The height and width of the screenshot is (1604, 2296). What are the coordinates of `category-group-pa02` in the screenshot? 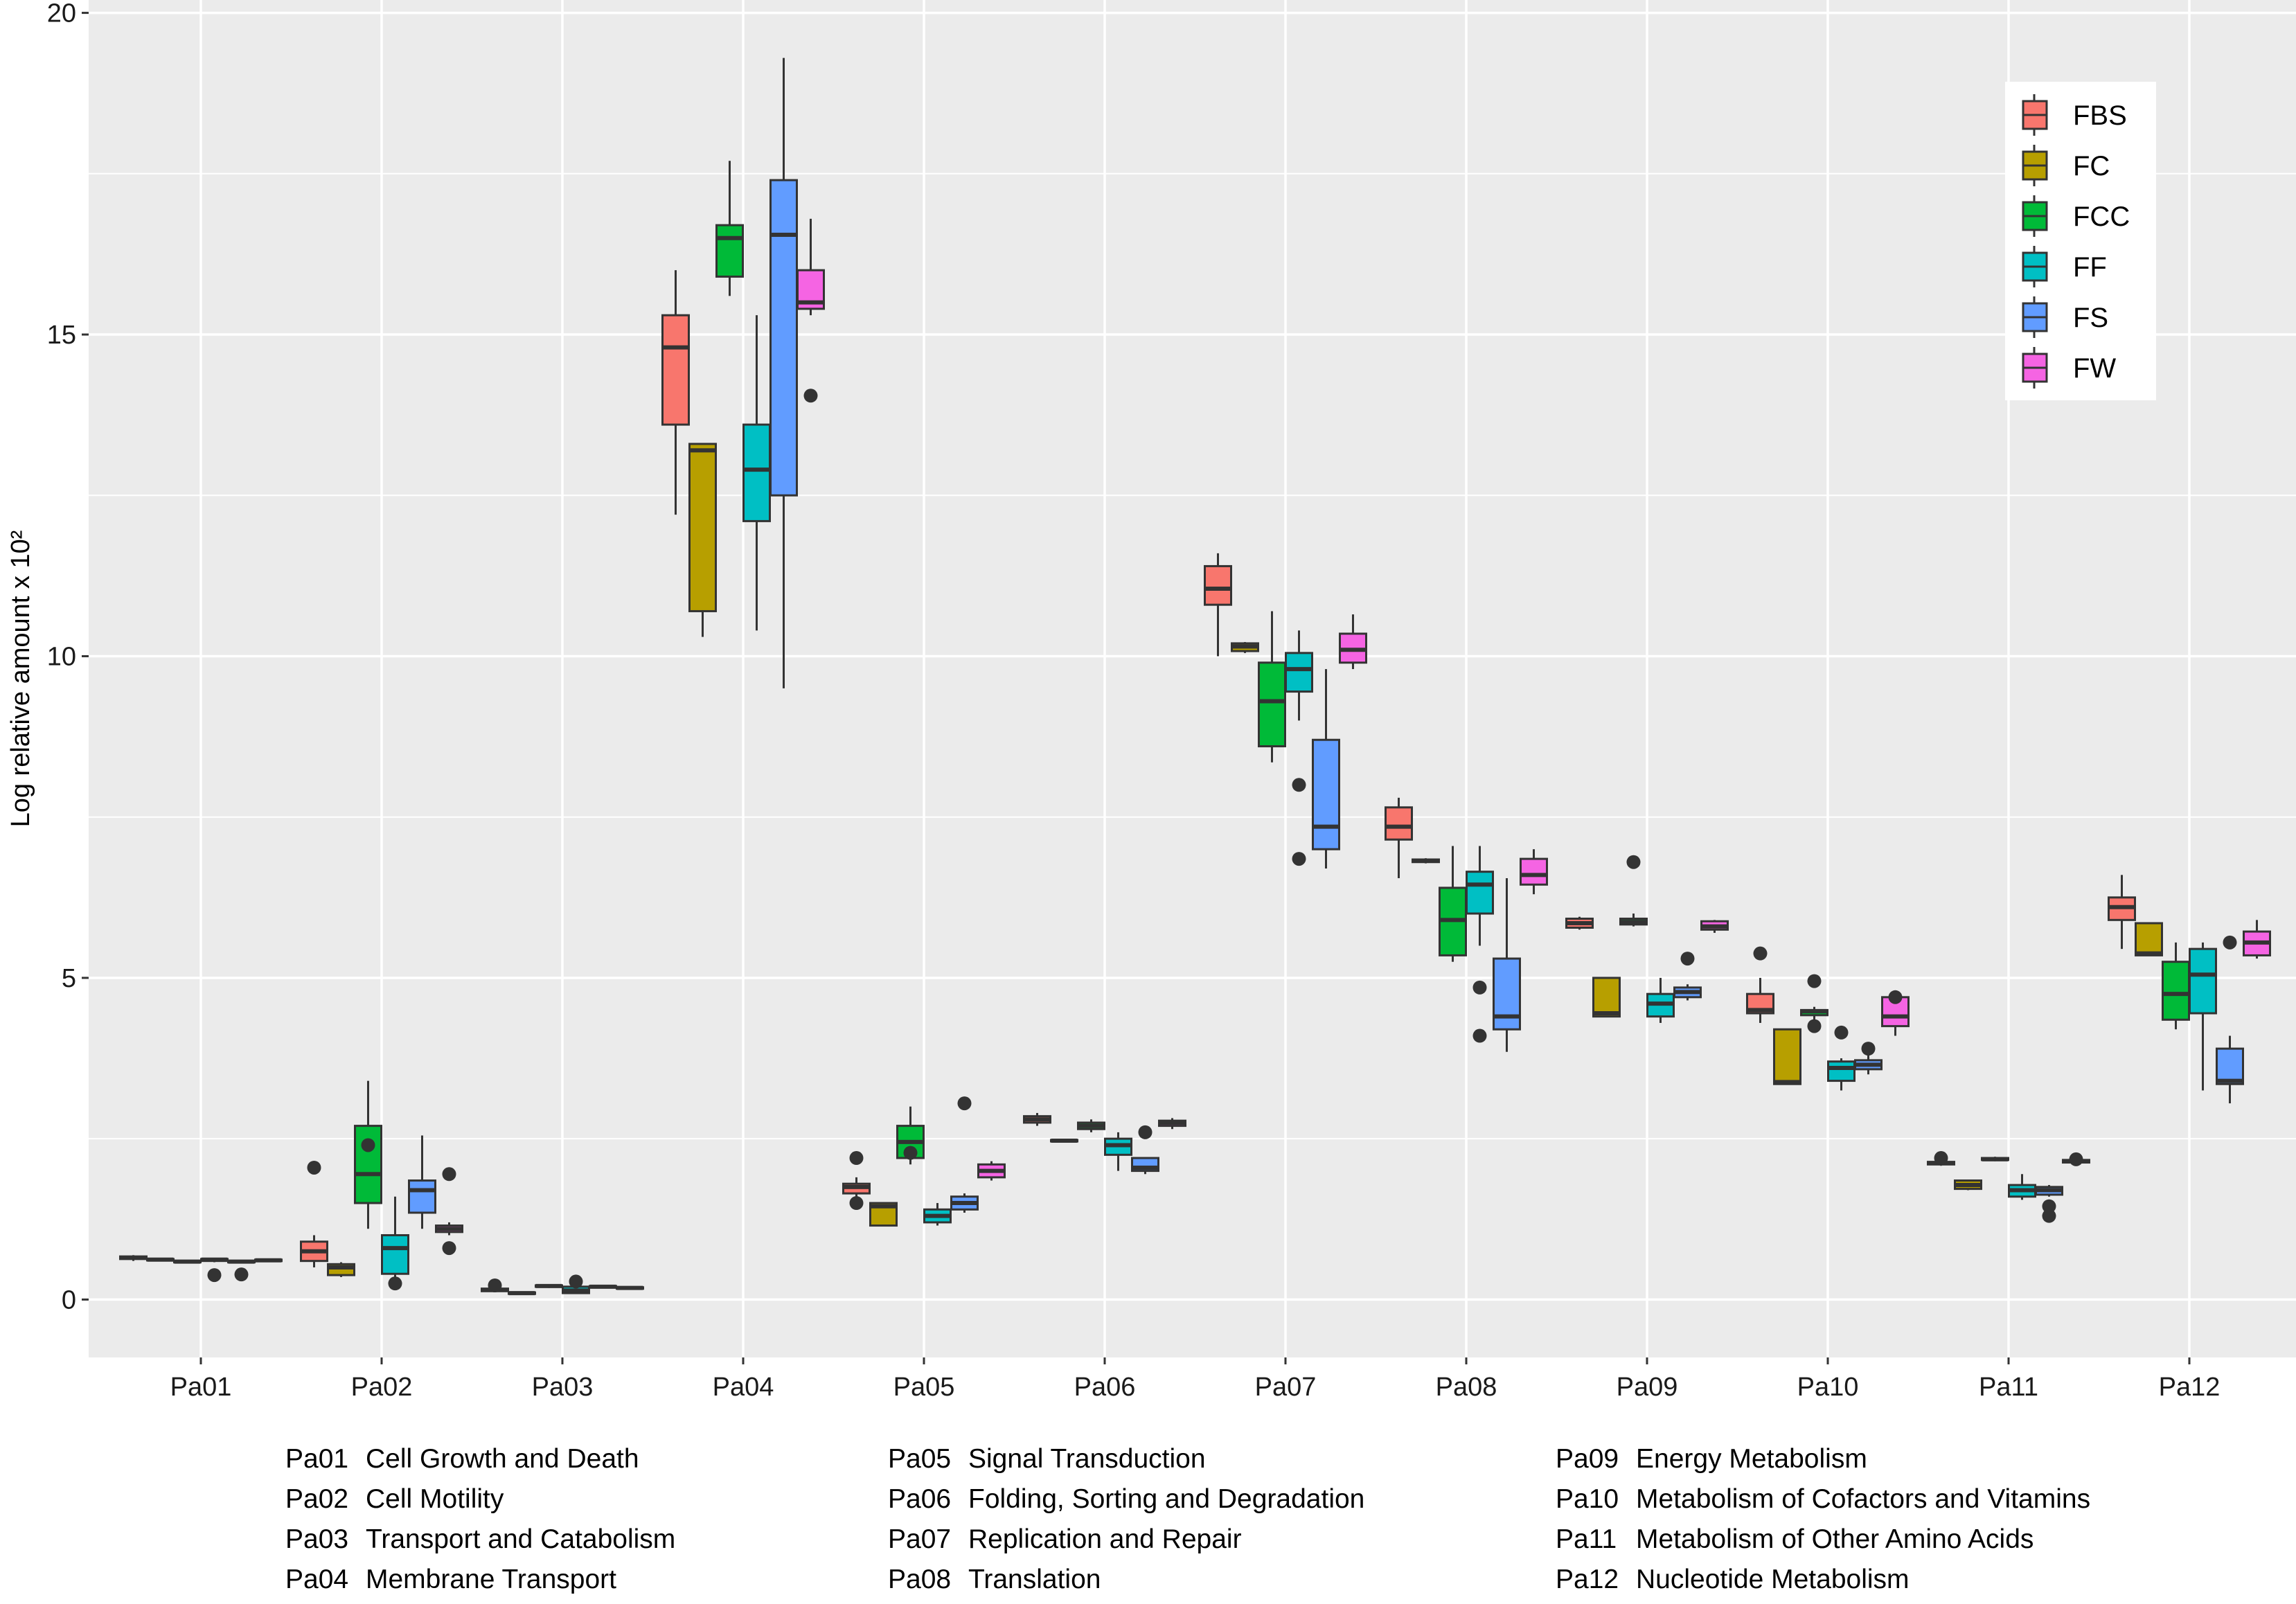 It's located at (381, 1186).